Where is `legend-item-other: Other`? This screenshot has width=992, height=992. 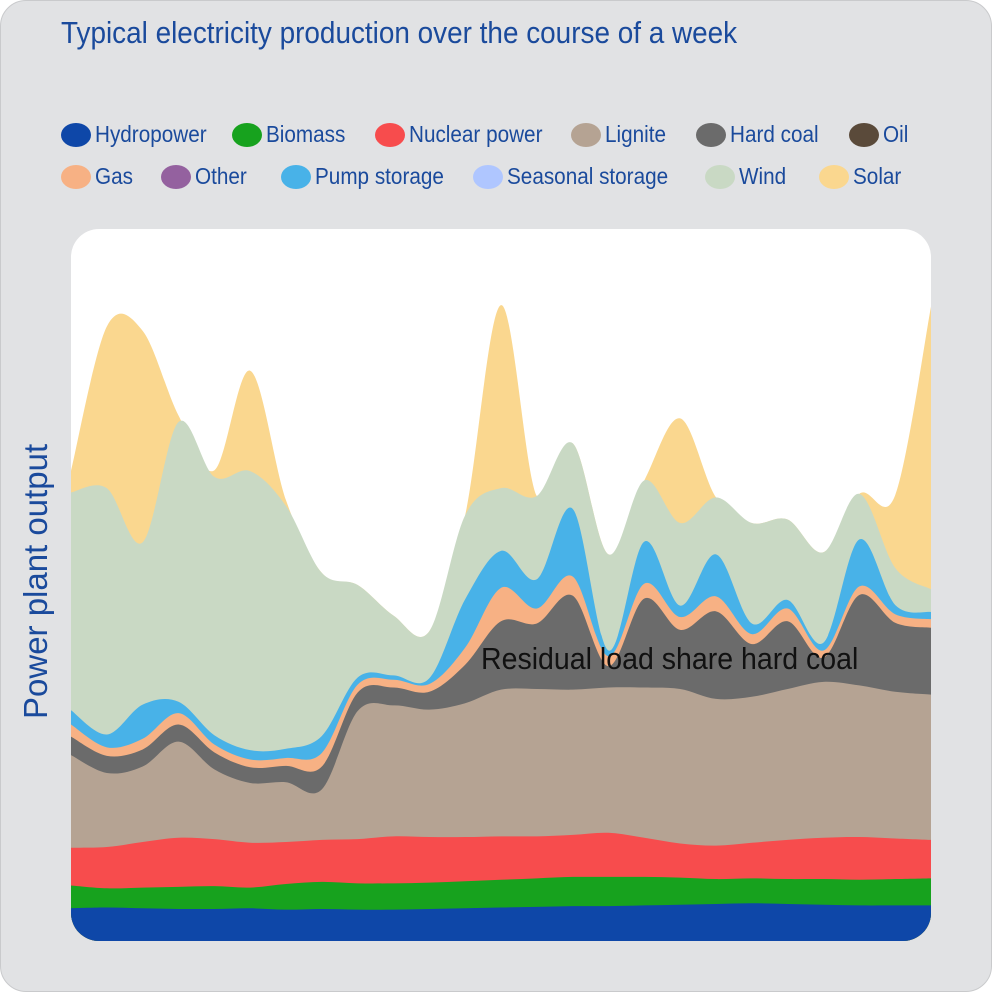
legend-item-other: Other is located at coordinates (207, 176).